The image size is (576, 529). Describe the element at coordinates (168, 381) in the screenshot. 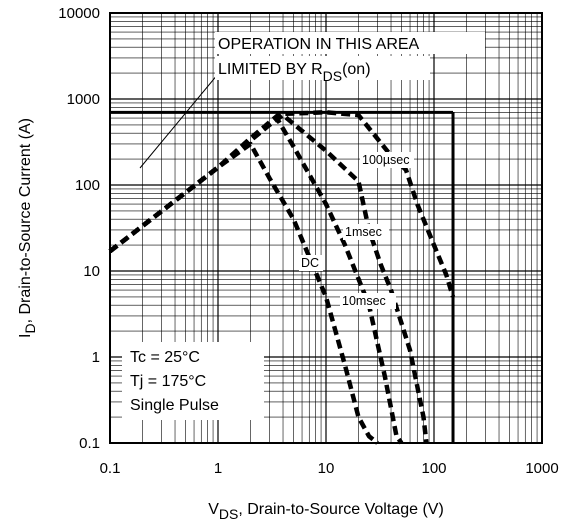

I see `condition-tj: Tj = 175°C` at that location.